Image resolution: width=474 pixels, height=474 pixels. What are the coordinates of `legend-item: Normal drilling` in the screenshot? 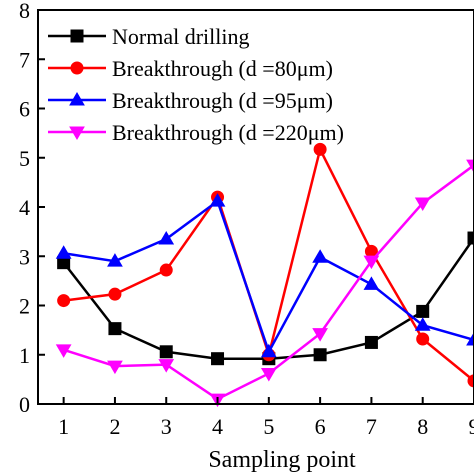 It's located at (148, 36).